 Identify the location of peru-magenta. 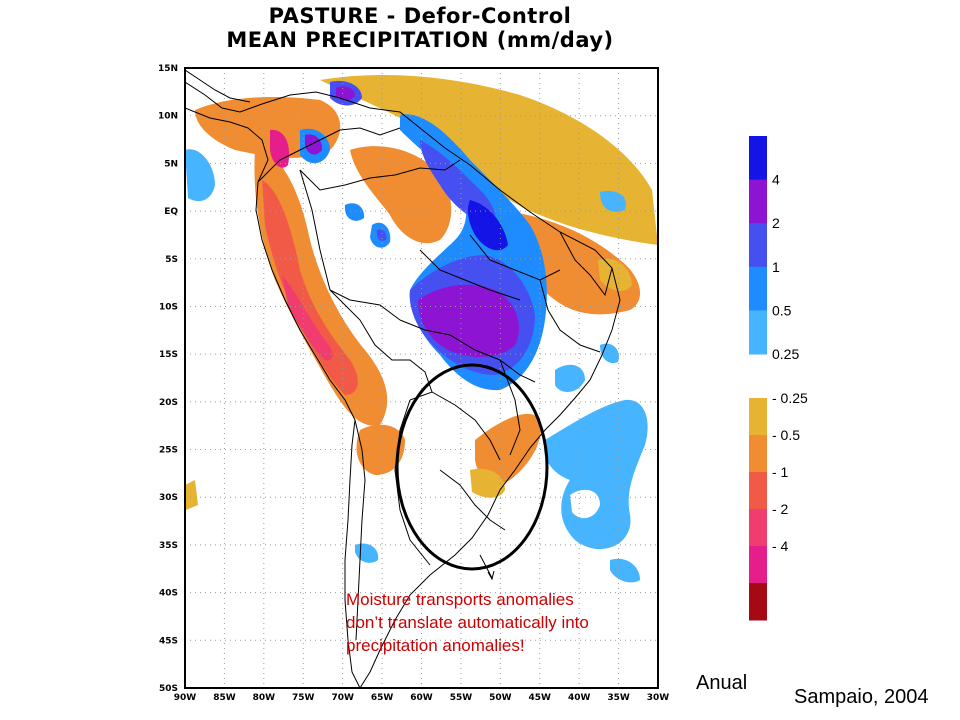
(307, 318).